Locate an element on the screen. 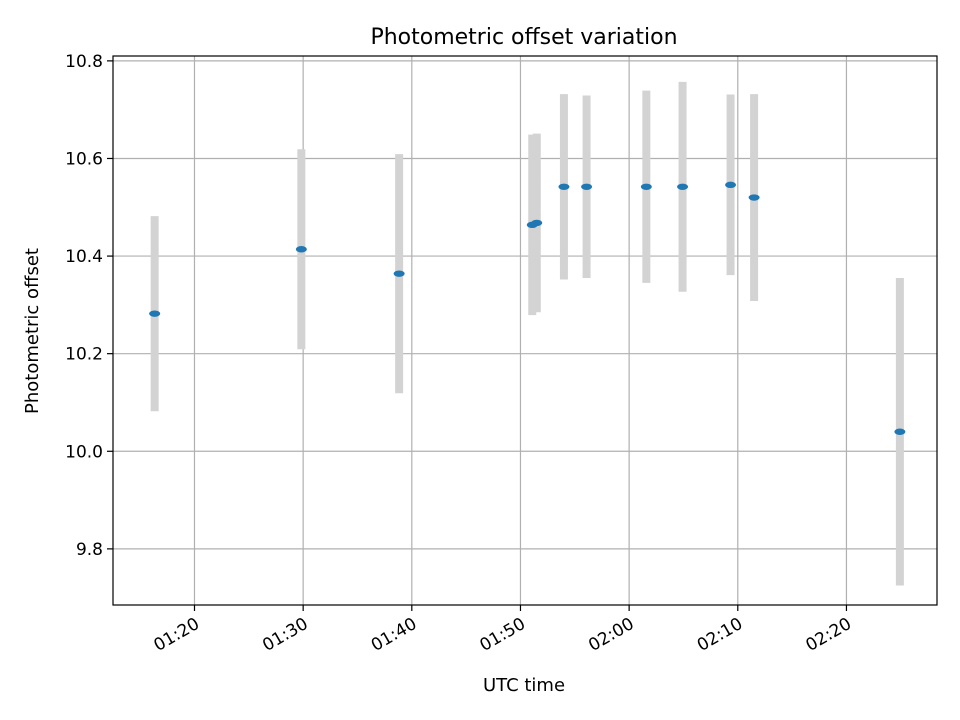 The height and width of the screenshot is (720, 960). x-tick-label: 02:10 is located at coordinates (720, 635).